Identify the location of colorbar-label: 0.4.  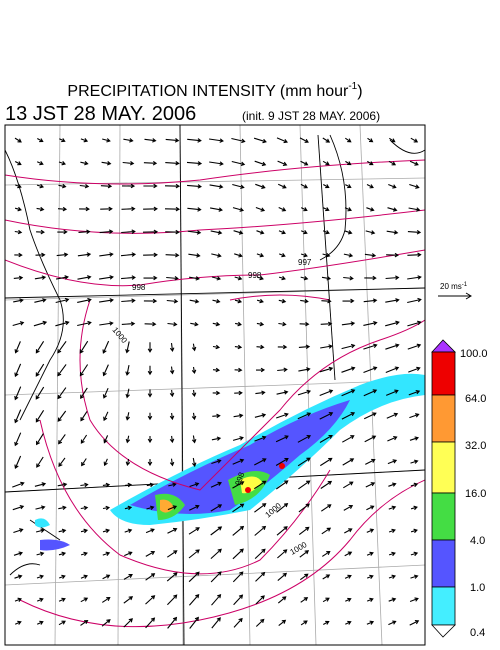
(477, 633).